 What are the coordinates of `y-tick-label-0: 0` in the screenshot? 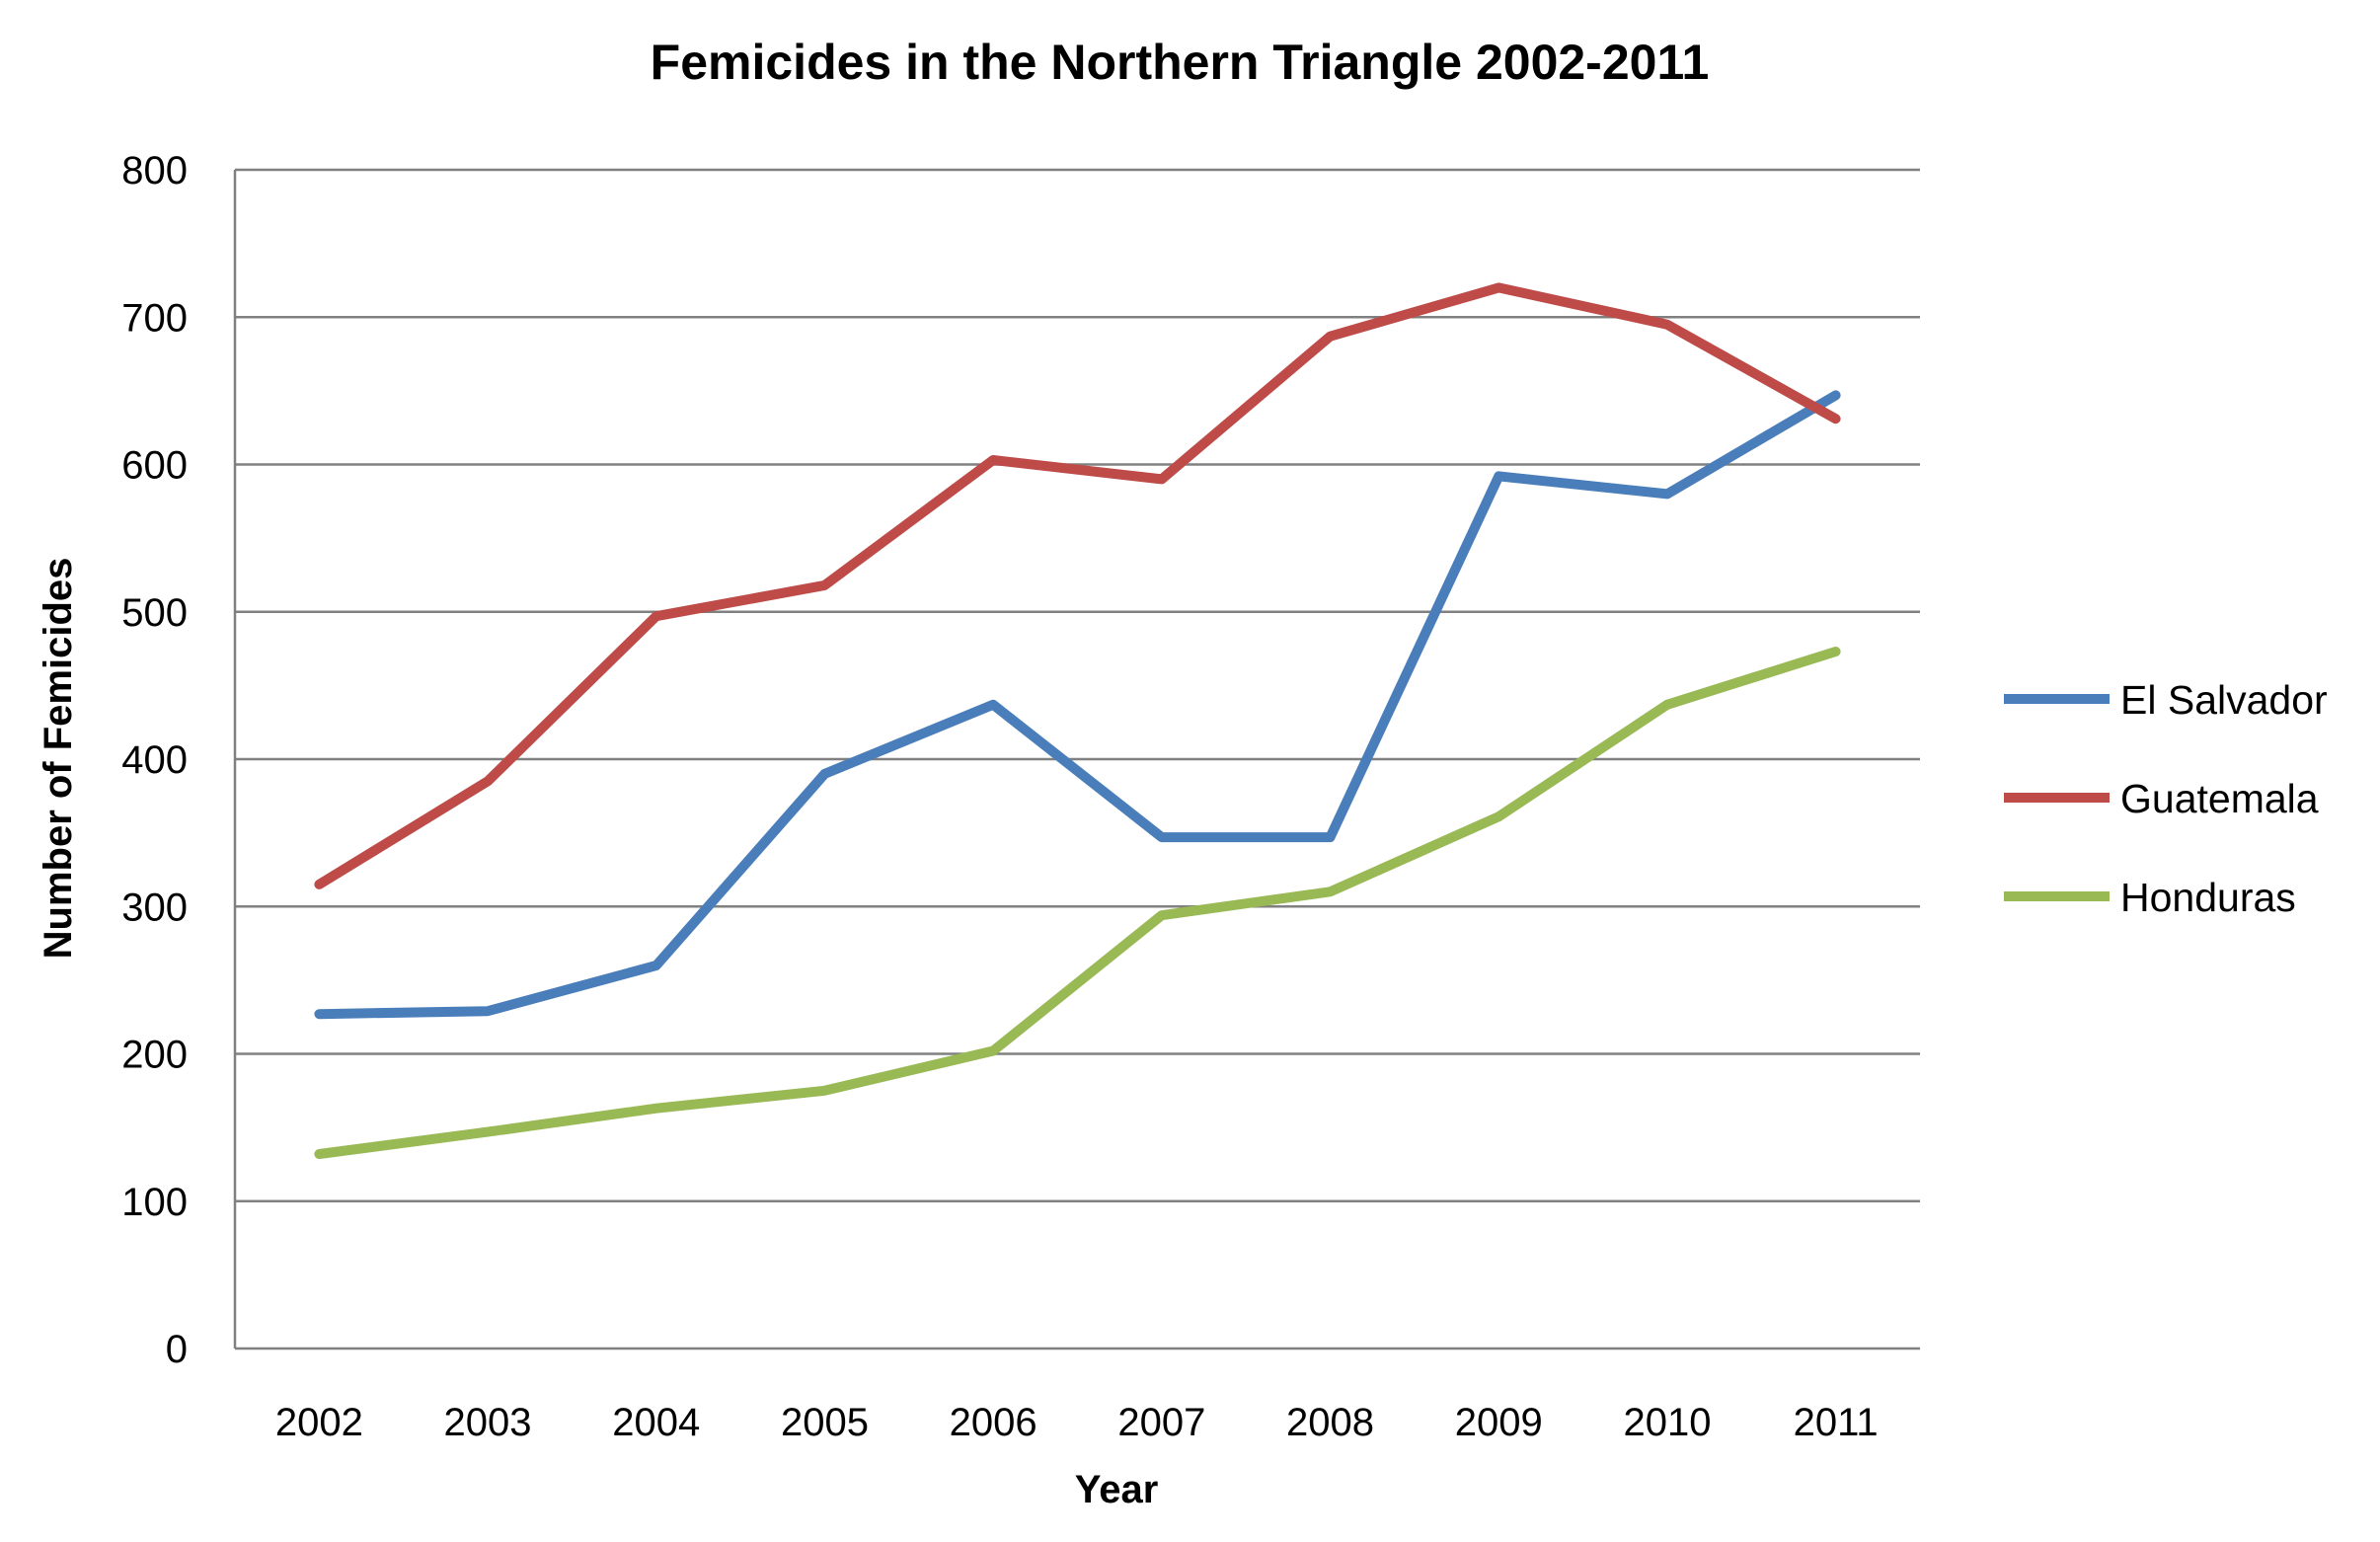 It's located at (177, 1349).